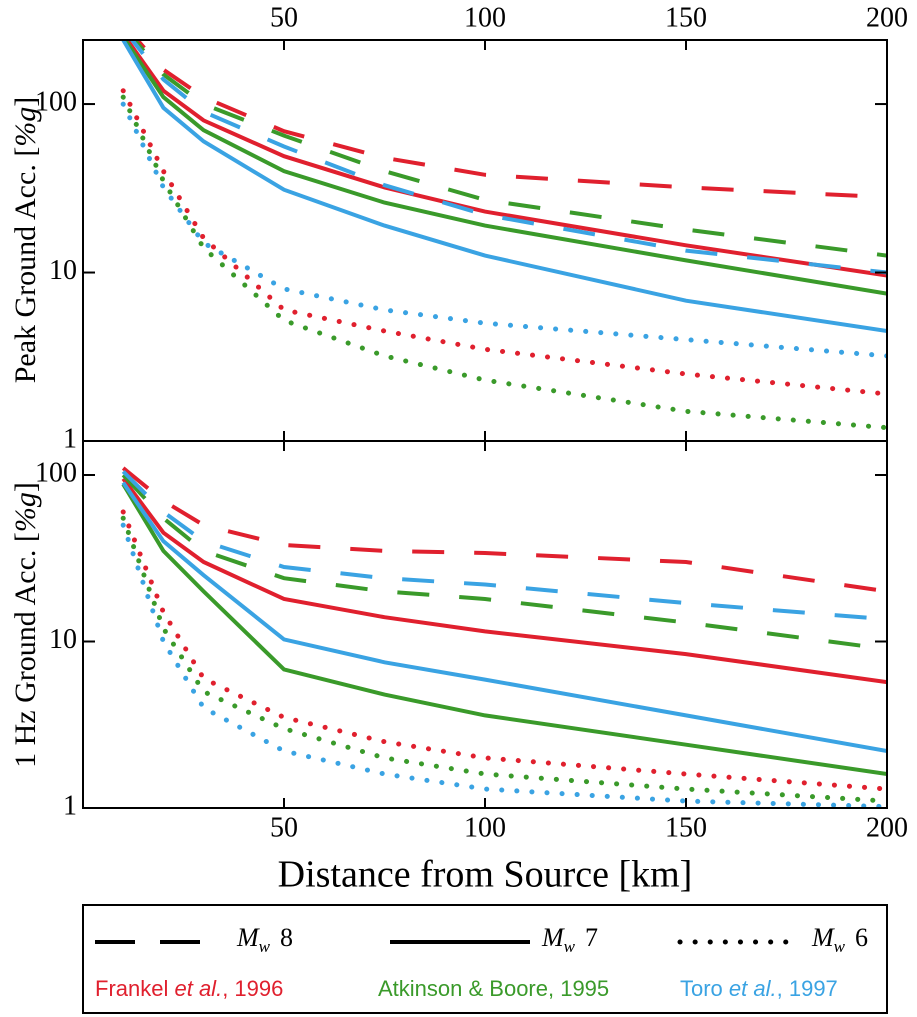  I want to click on legend-value: 6, so click(861, 937).